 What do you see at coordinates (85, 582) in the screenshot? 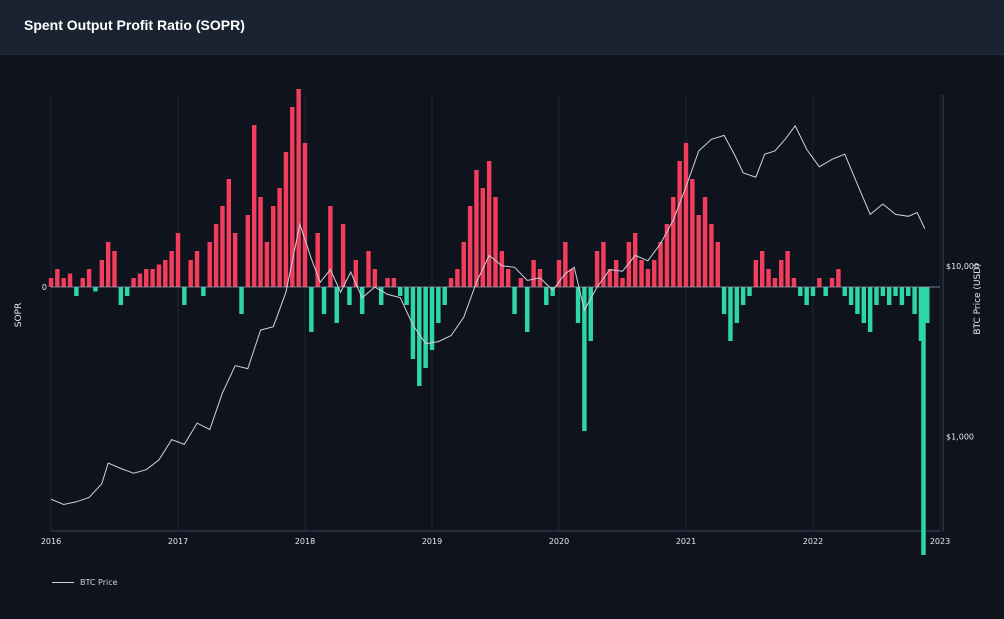
I see `legend: BTC Price` at bounding box center [85, 582].